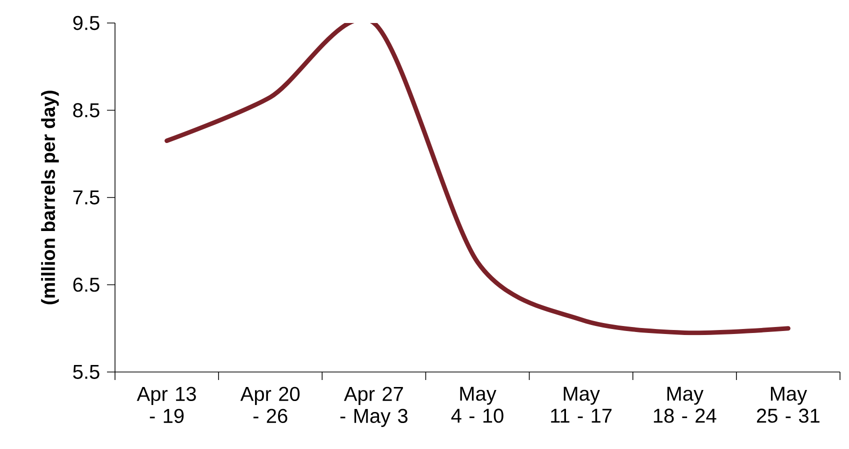 The width and height of the screenshot is (849, 449). I want to click on y-axis-title: (million barrels per day), so click(50, 197).